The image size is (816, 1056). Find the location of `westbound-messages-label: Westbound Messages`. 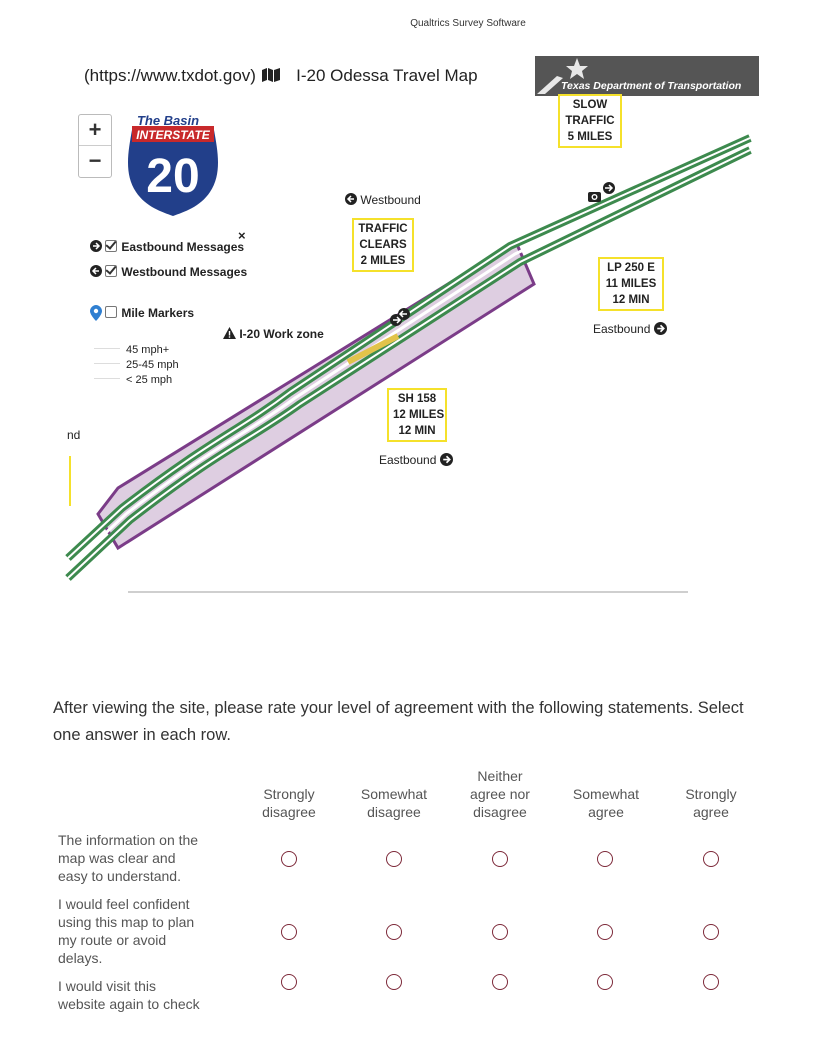

westbound-messages-label: Westbound Messages is located at coordinates (184, 272).